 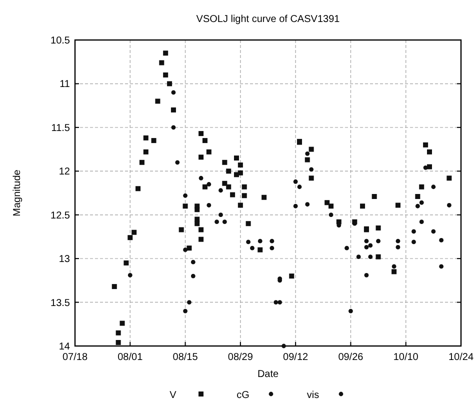 I want to click on x-tick-label: 08/15, so click(x=185, y=357).